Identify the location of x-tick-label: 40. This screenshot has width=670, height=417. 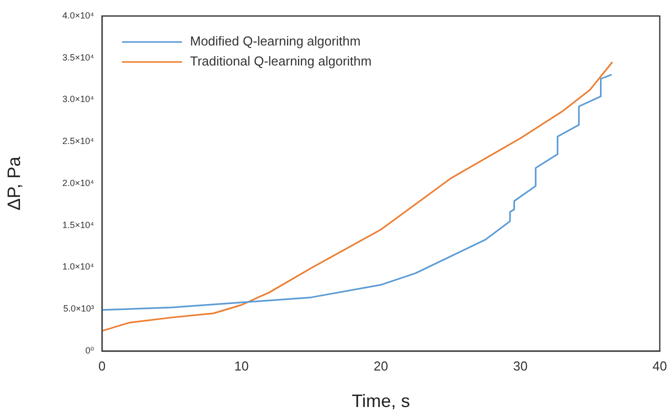
(660, 366).